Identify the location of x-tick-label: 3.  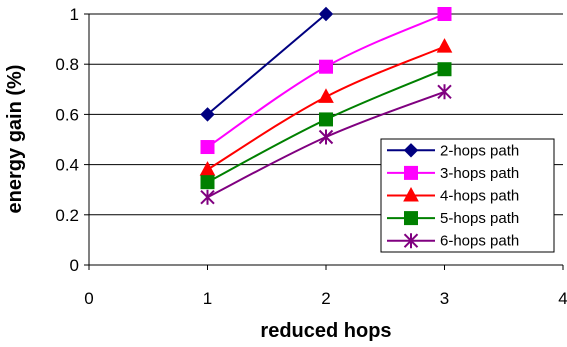
(444, 298).